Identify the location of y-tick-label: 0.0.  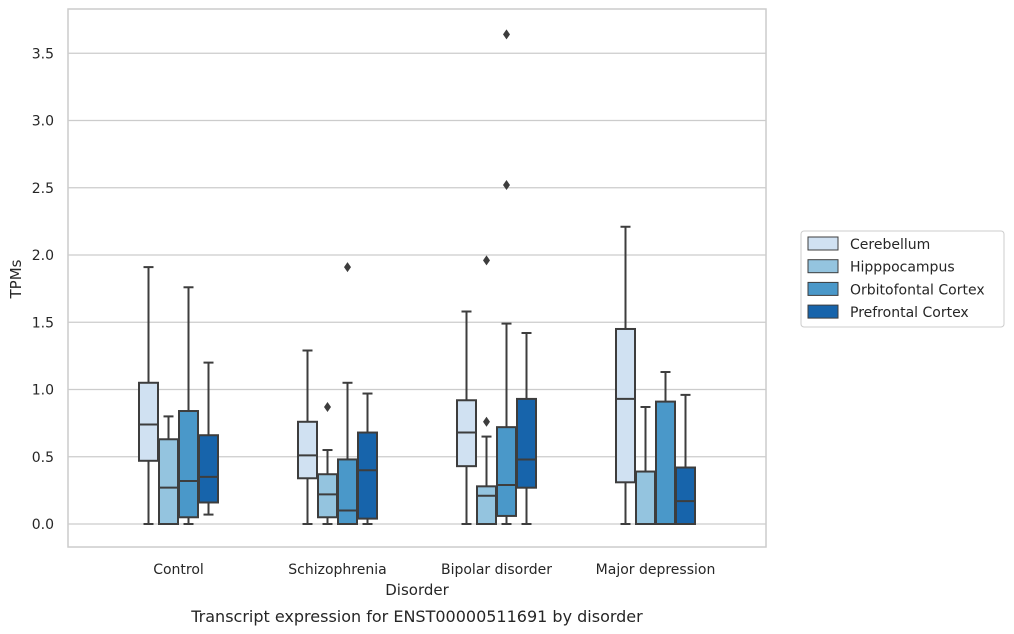
(43, 525).